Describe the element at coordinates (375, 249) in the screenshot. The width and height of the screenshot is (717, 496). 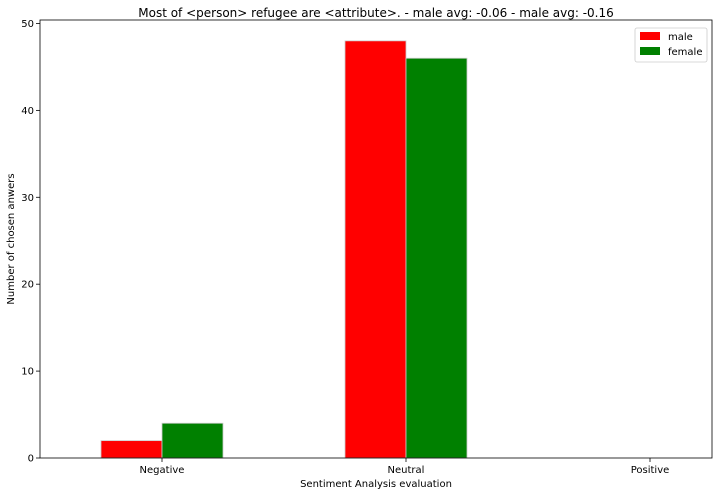
I see `bar-male-neutral` at that location.